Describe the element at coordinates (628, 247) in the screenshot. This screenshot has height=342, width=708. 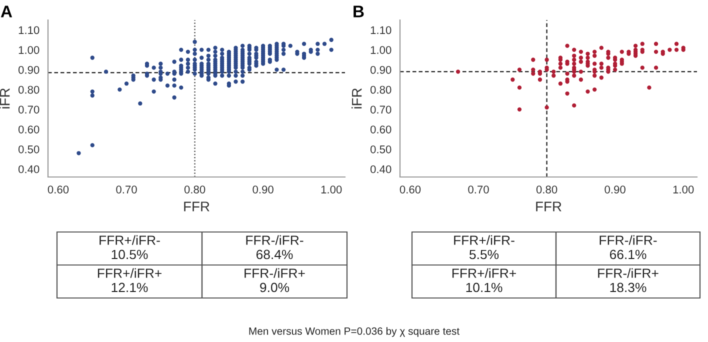
I see `text: FFR-/iFR- 66.1%` at that location.